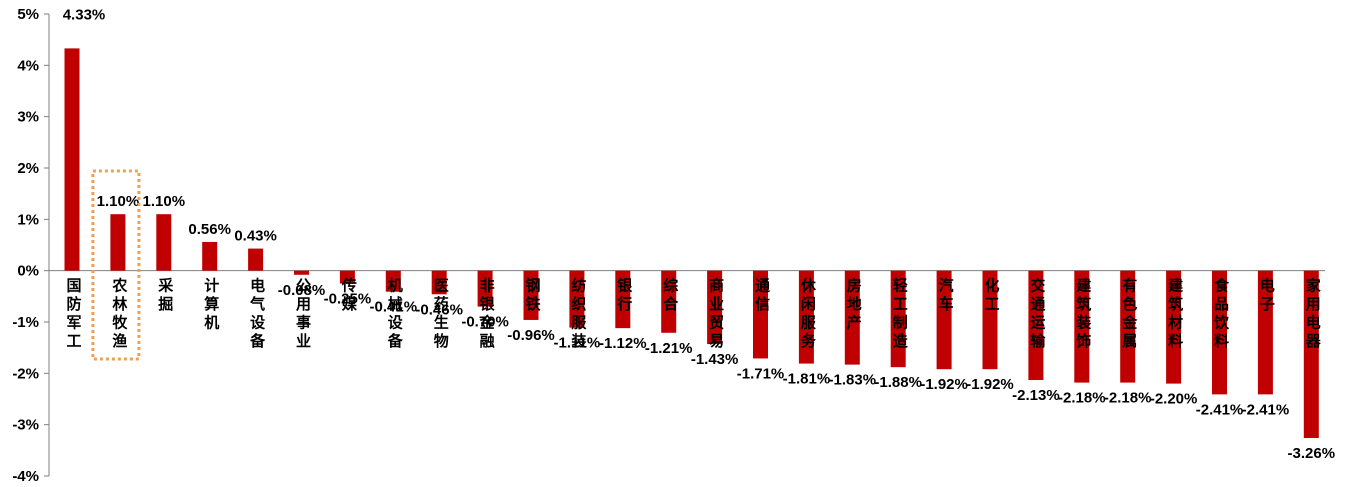 This screenshot has width=1352, height=487. I want to click on y-tick-label: -2%, so click(25, 373).